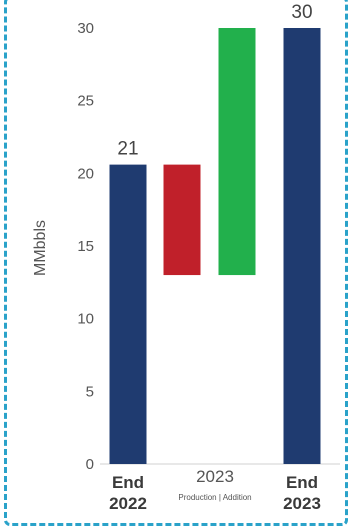 This screenshot has width=354, height=528. I want to click on y-axis-label: MMbbls, so click(40, 248).